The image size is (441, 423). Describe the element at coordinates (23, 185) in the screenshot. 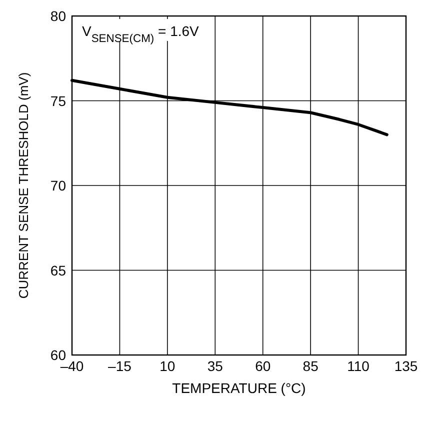

I see `y-axis-title: CURRENT SENSE THRESHOLD (mV)` at that location.